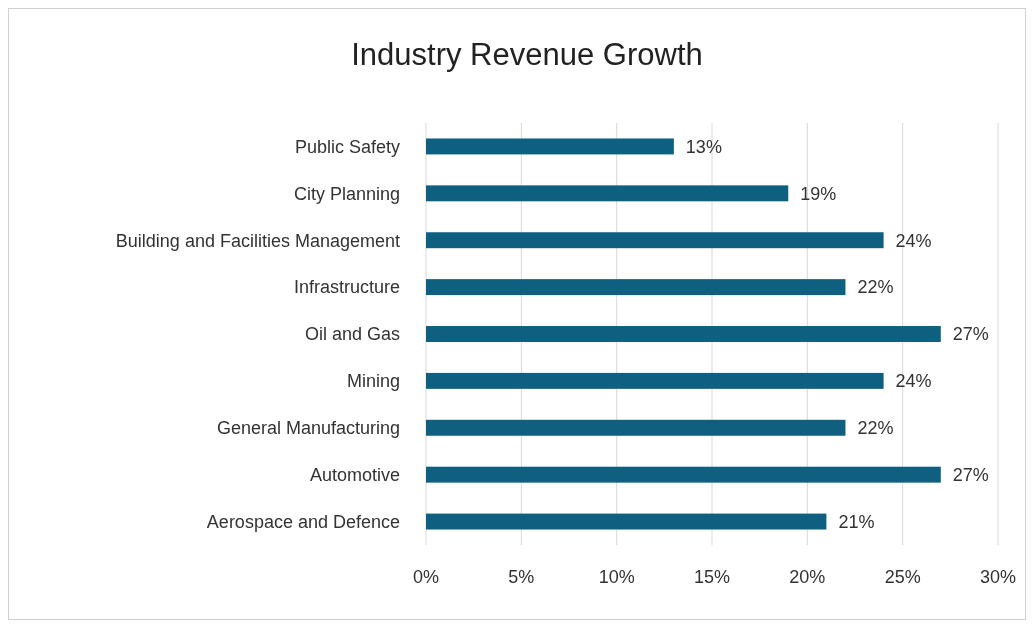  I want to click on x-tick-label: 25%, so click(902, 577).